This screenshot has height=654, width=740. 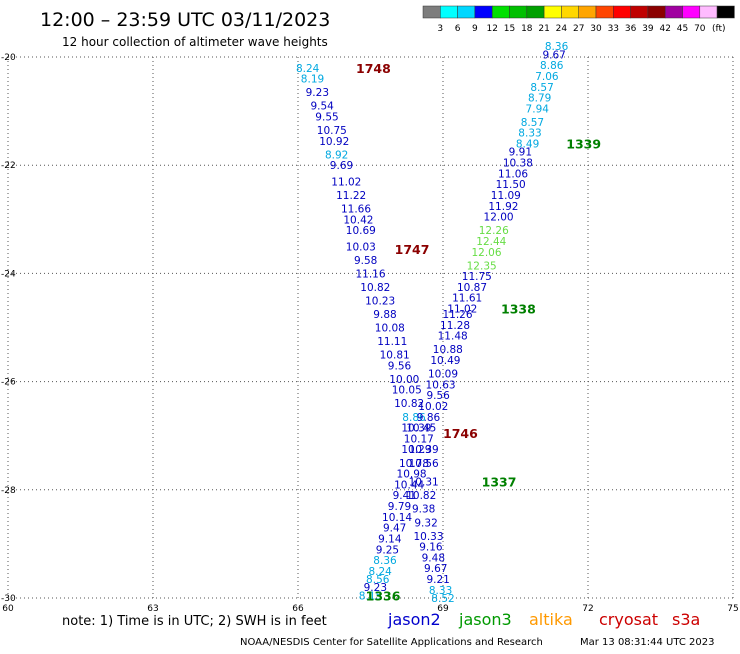 What do you see at coordinates (404, 496) in the screenshot?
I see `wave-height-point: 9.41` at bounding box center [404, 496].